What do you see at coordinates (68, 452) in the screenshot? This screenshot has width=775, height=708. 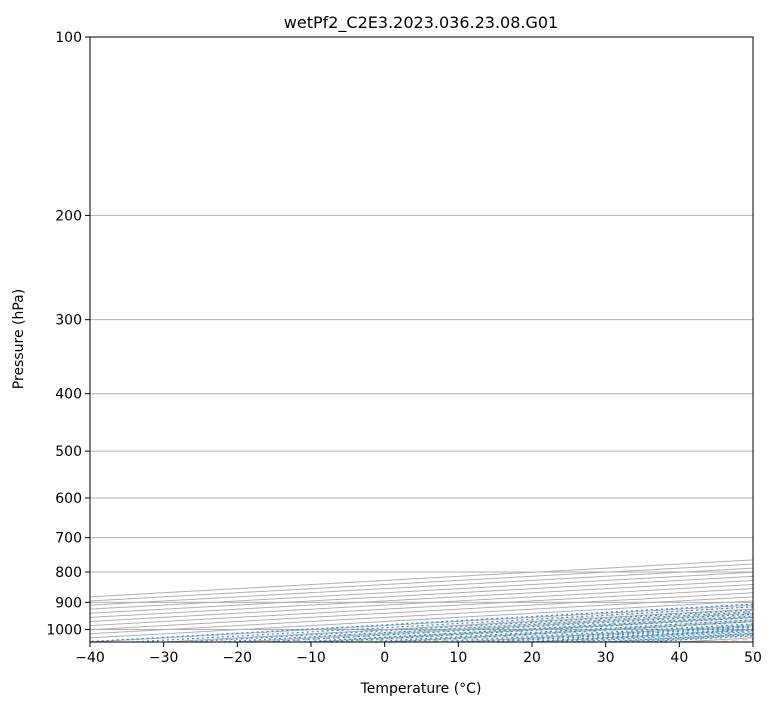 I see `y-tick-label: 500` at bounding box center [68, 452].